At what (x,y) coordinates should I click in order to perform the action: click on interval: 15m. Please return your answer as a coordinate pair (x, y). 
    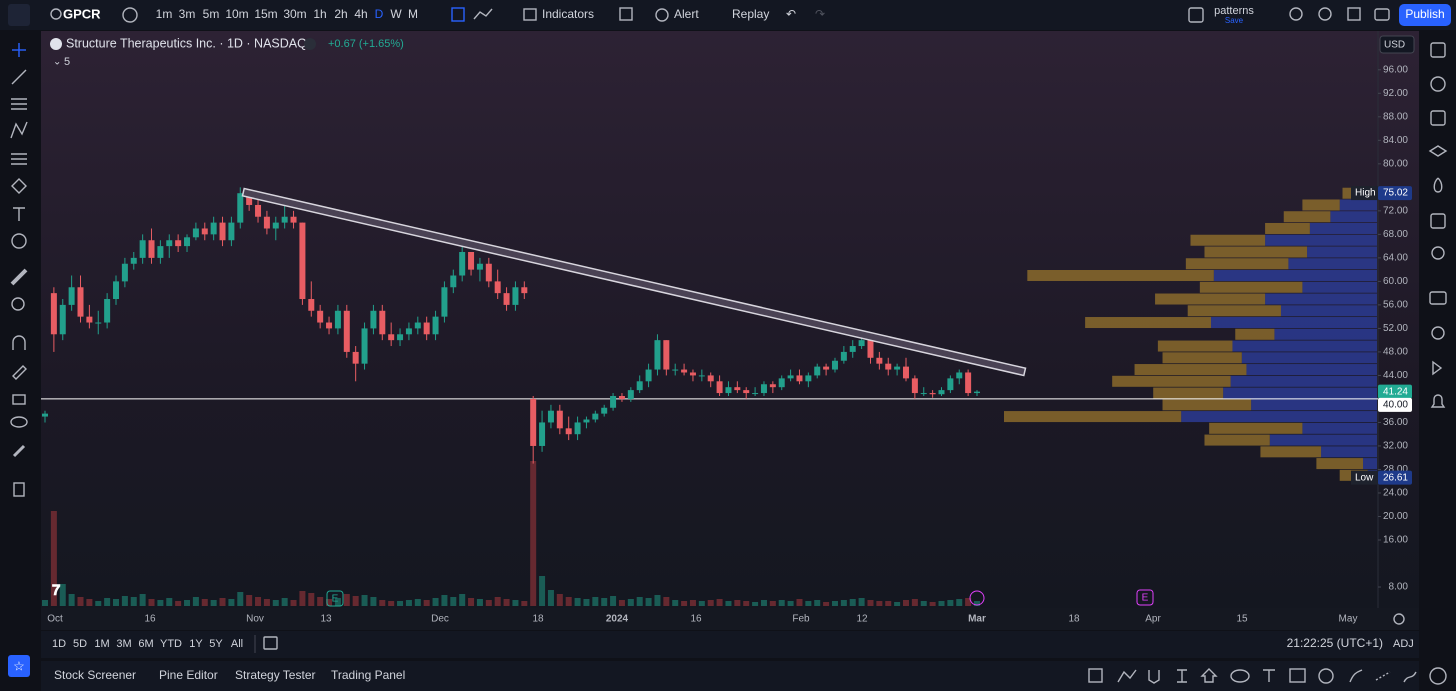
    Looking at the image, I should click on (265, 14).